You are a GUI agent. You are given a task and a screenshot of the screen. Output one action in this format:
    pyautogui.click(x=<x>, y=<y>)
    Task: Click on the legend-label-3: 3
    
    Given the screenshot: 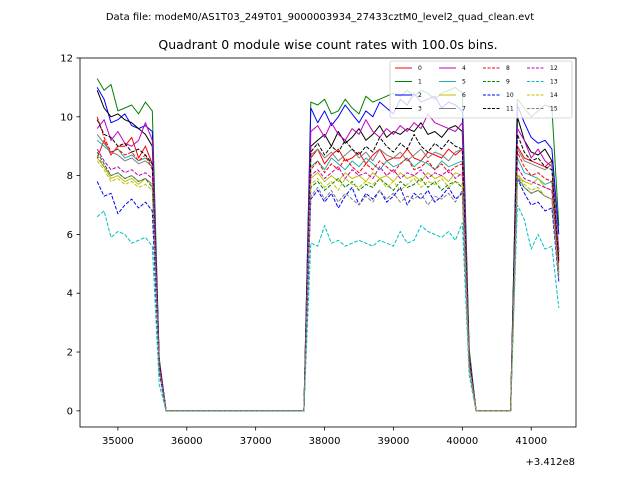 What is the action you would take?
    pyautogui.click(x=420, y=109)
    